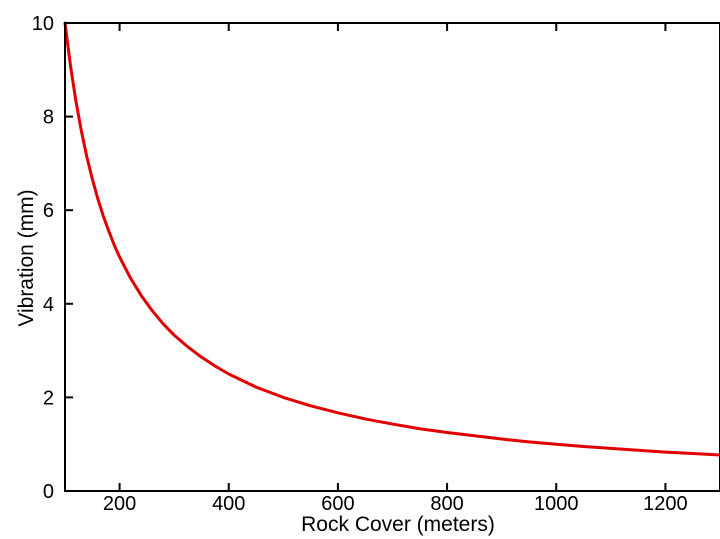 The width and height of the screenshot is (720, 539). I want to click on y-tick-label-5: 10, so click(43, 24).